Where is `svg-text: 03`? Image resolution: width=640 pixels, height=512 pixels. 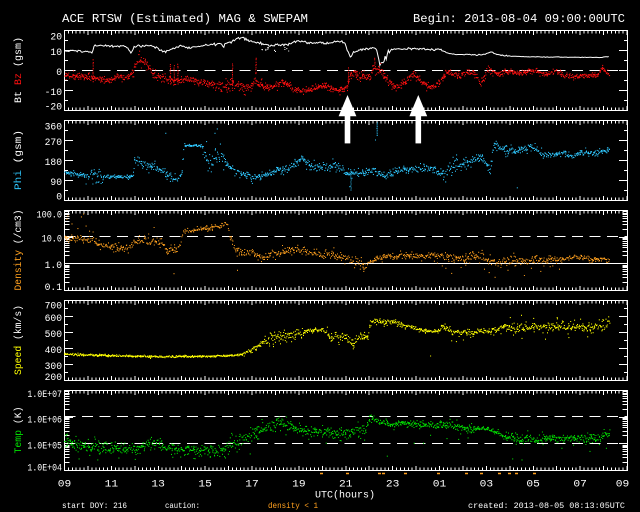
svg-text: 03 is located at coordinates (487, 484).